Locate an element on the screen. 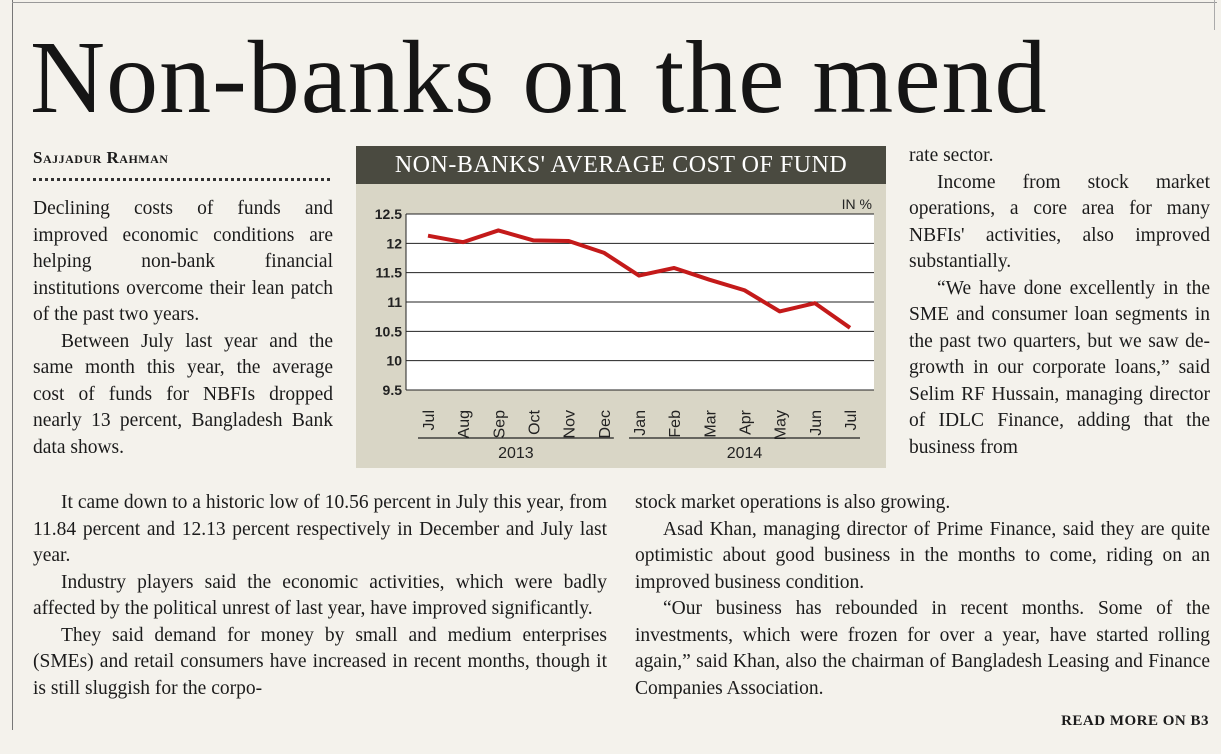 Image resolution: width=1221 pixels, height=754 pixels. x-tick-label: Mar is located at coordinates (710, 423).